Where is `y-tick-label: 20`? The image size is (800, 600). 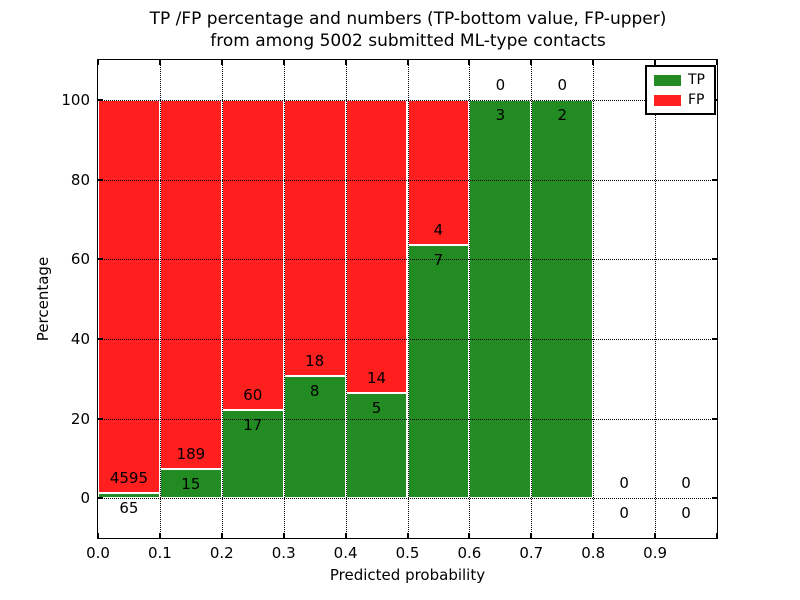
y-tick-label: 20 is located at coordinates (80, 418).